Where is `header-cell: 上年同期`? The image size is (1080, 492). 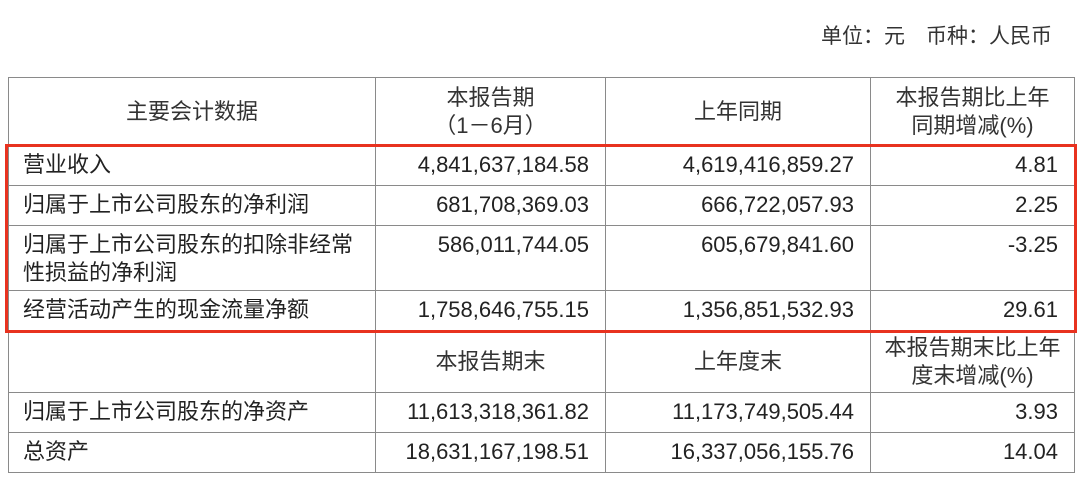
header-cell: 上年同期 is located at coordinates (738, 111).